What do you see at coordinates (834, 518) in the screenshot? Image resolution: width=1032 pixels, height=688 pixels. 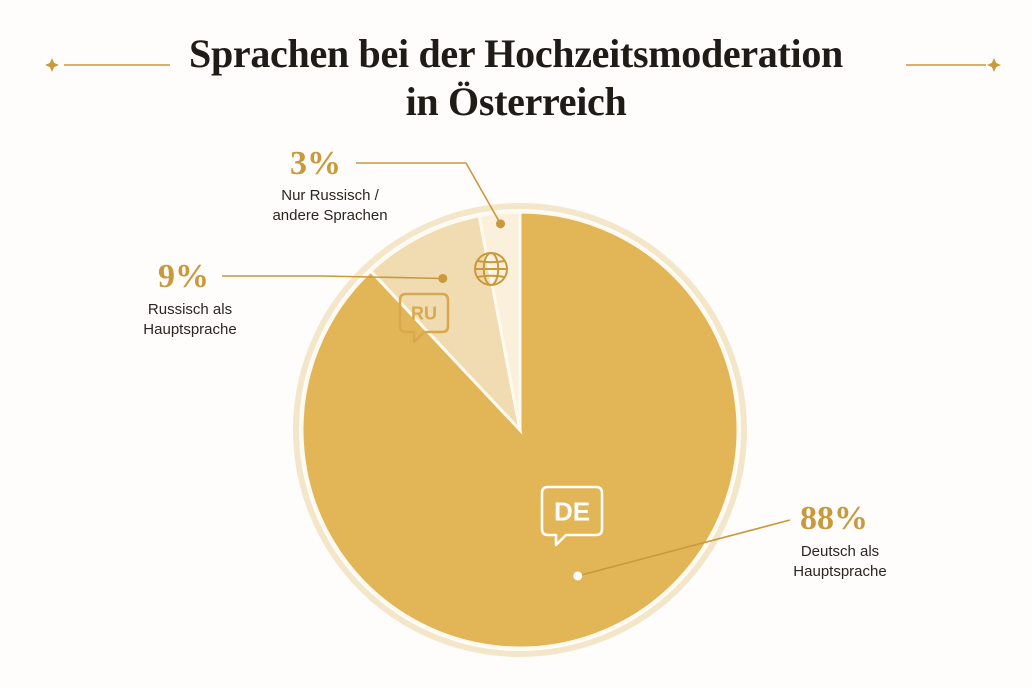 I see `slice-value-de: 88%` at bounding box center [834, 518].